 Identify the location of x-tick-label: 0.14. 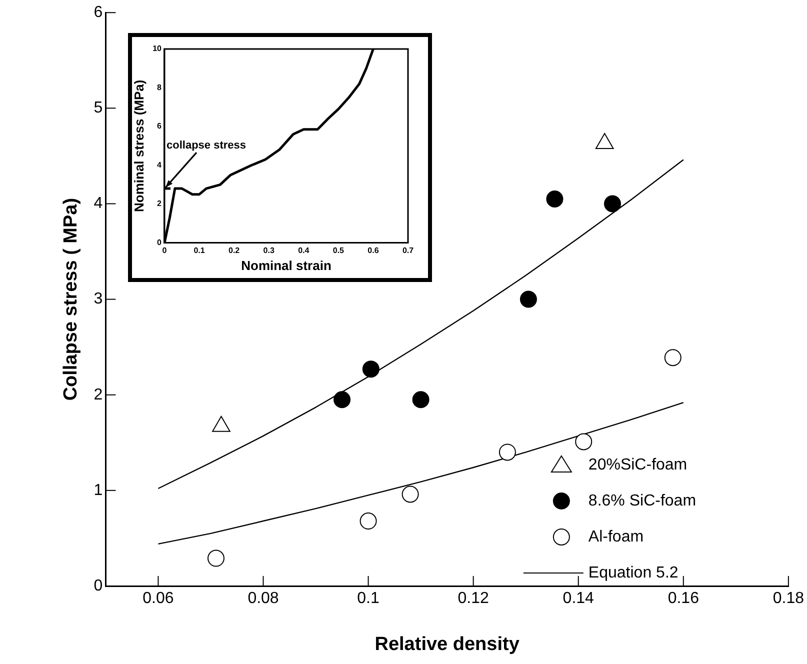
(578, 599).